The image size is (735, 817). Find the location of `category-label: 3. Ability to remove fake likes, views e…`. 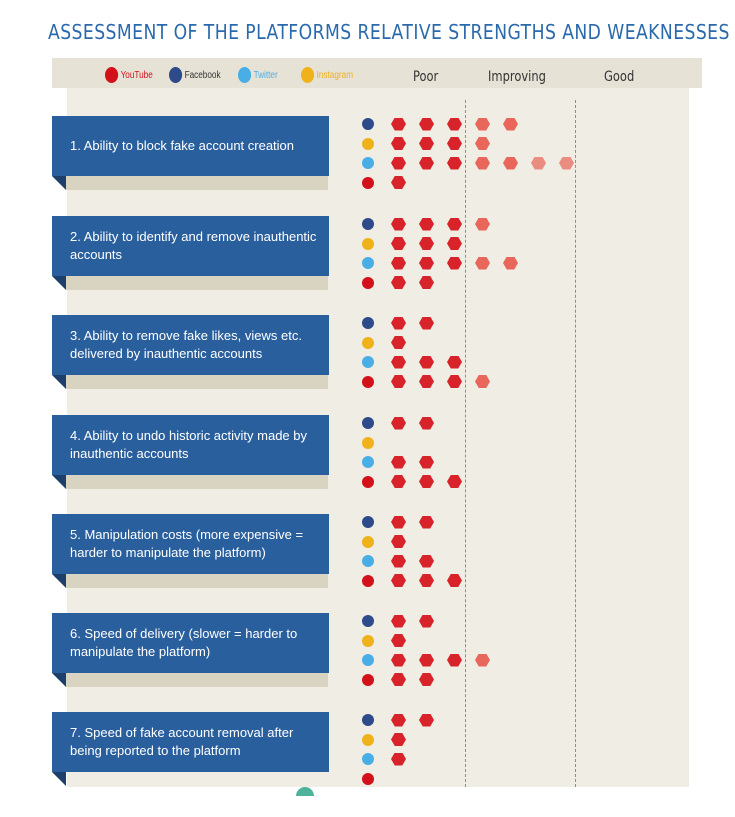

category-label: 3. Ability to remove fake likes, views e… is located at coordinates (190, 345).